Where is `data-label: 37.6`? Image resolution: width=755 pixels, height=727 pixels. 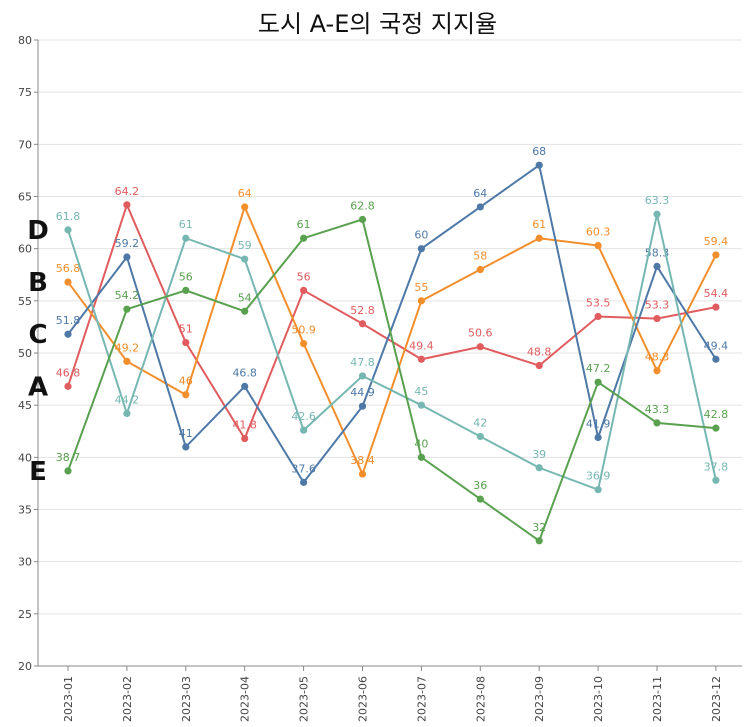 data-label: 37.6 is located at coordinates (303, 468).